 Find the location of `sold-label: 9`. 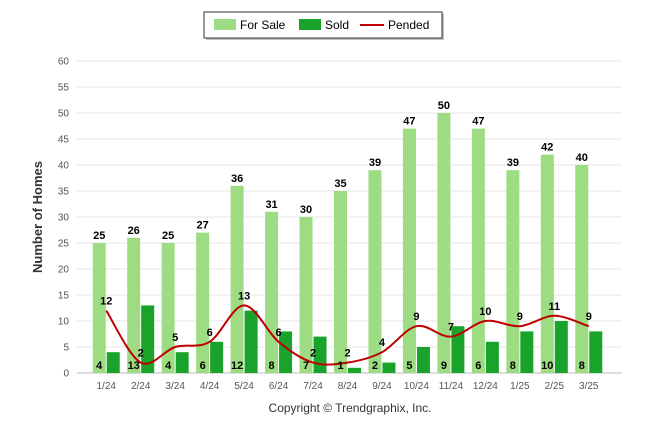

sold-label: 9 is located at coordinates (444, 366).